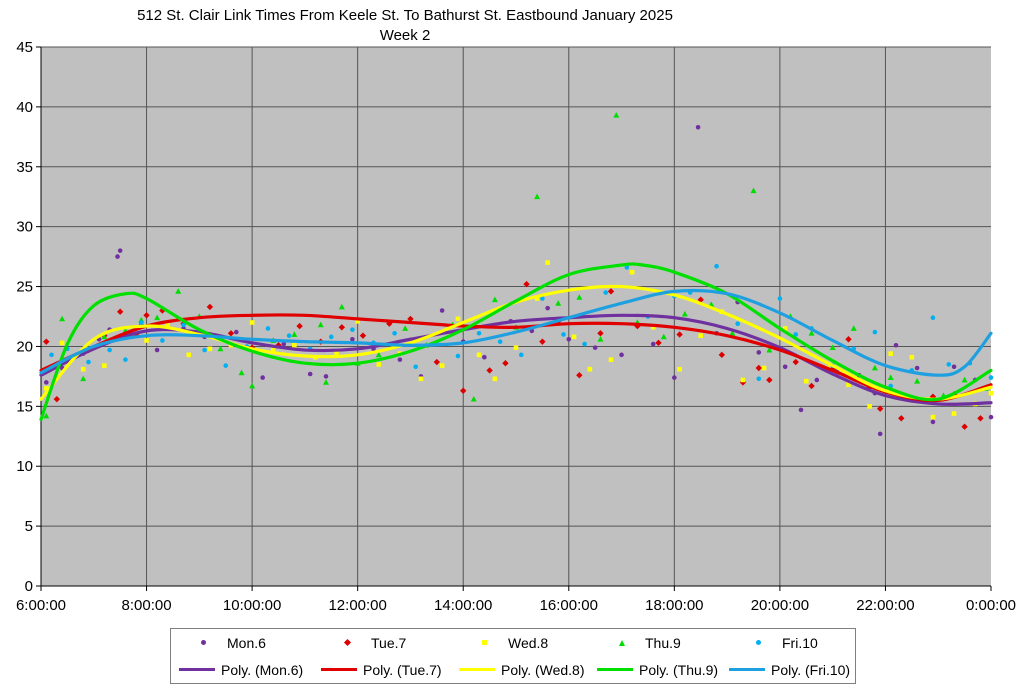 The width and height of the screenshot is (1024, 689). Describe the element at coordinates (657, 670) in the screenshot. I see `legend-item-trendline: Poly. (Thu.9)` at that location.